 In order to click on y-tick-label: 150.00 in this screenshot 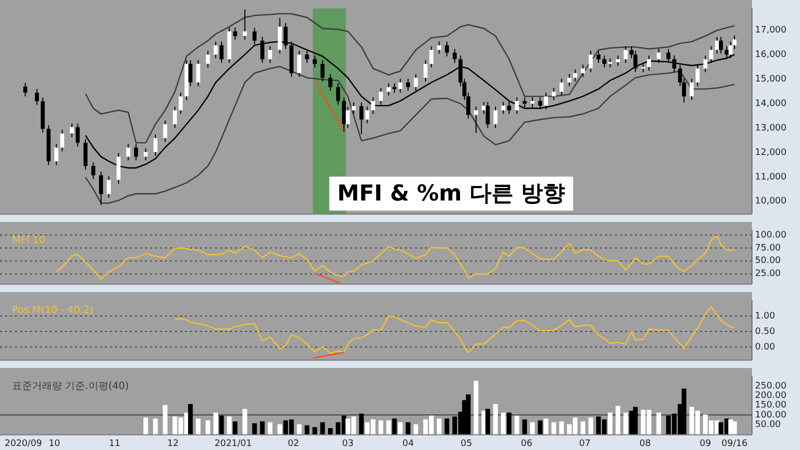, I will do `click(771, 405)`.